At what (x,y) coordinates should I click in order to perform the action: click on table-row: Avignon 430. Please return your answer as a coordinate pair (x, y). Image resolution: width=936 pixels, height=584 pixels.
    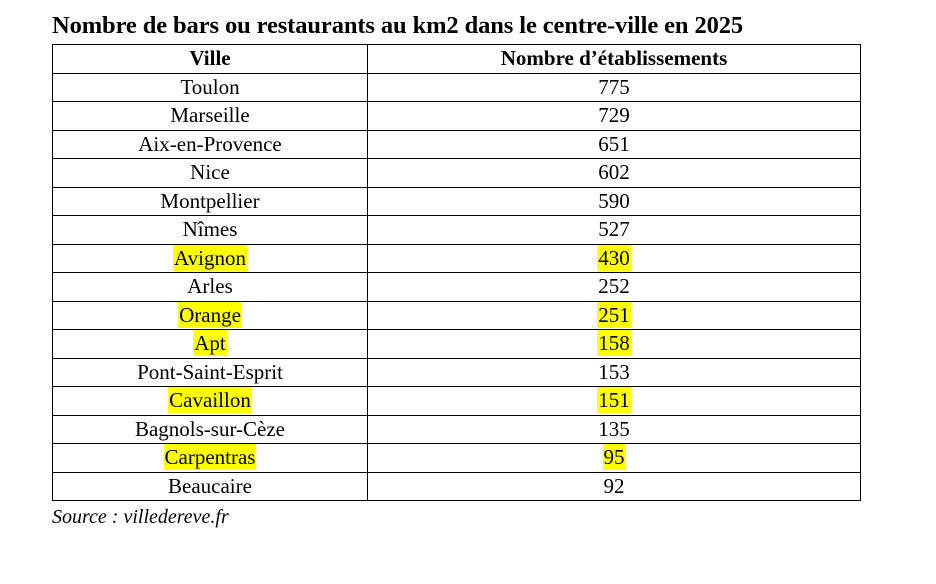
    Looking at the image, I should click on (456, 258).